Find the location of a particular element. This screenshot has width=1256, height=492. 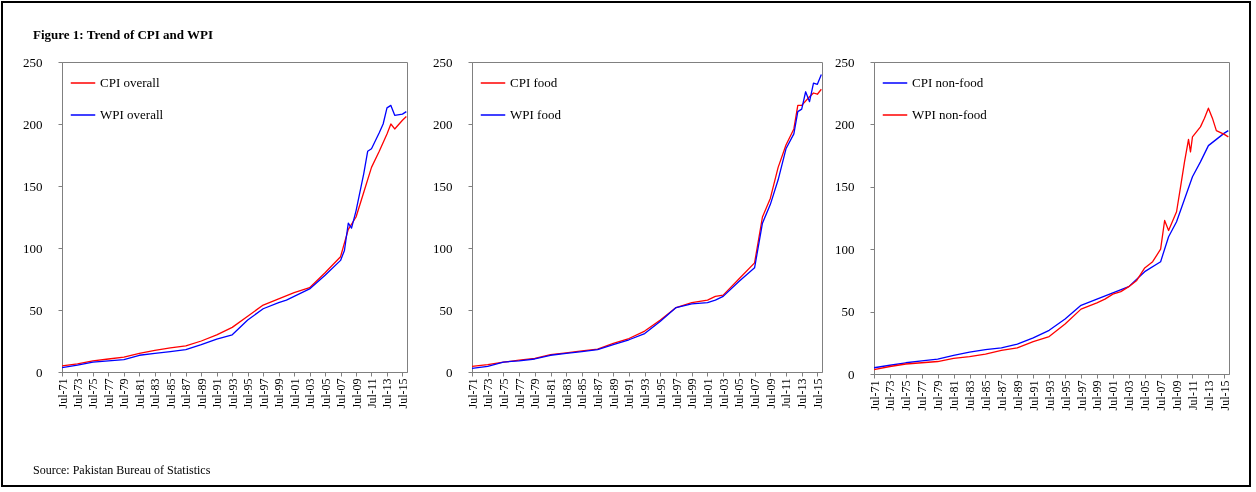

source-note: Source: Pakistan Bureau of Statistics is located at coordinates (122, 470).